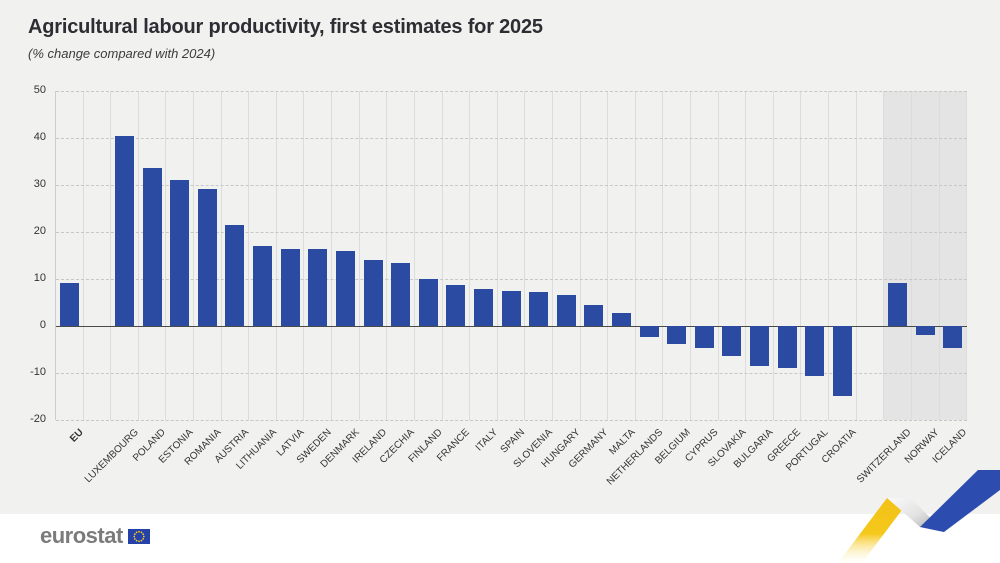 This screenshot has width=1000, height=563. Describe the element at coordinates (39, 278) in the screenshot. I see `y-axis-tick-label: 10` at that location.